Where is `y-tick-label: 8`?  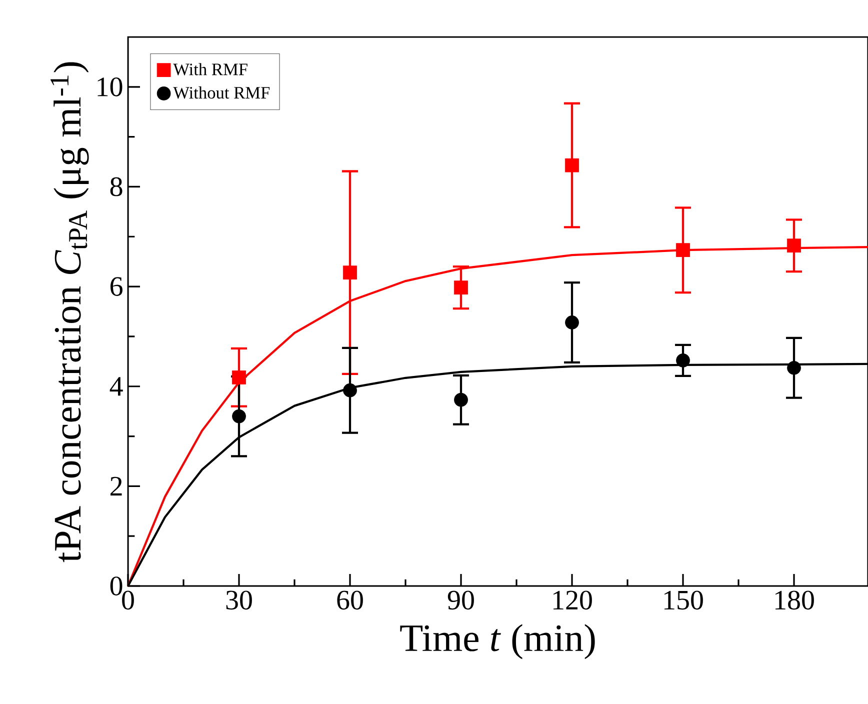 y-tick-label: 8 is located at coordinates (116, 186).